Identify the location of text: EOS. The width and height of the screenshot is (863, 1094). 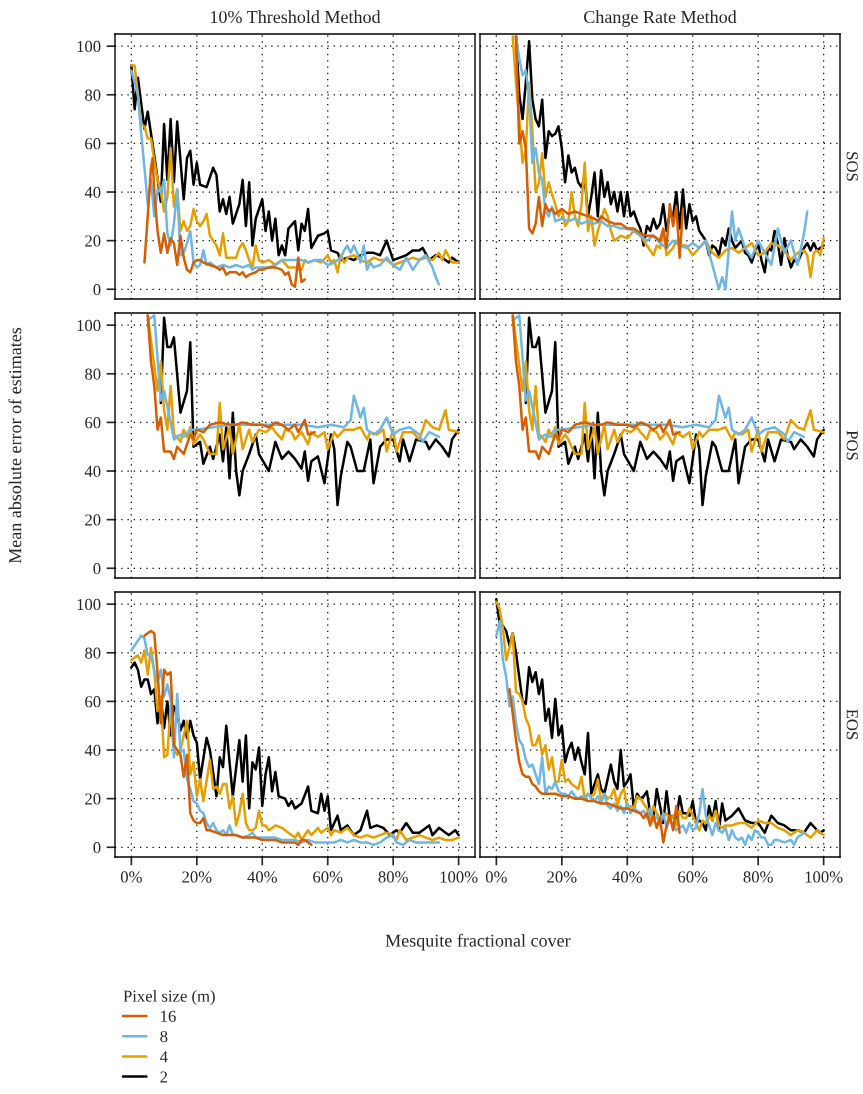
(852, 724).